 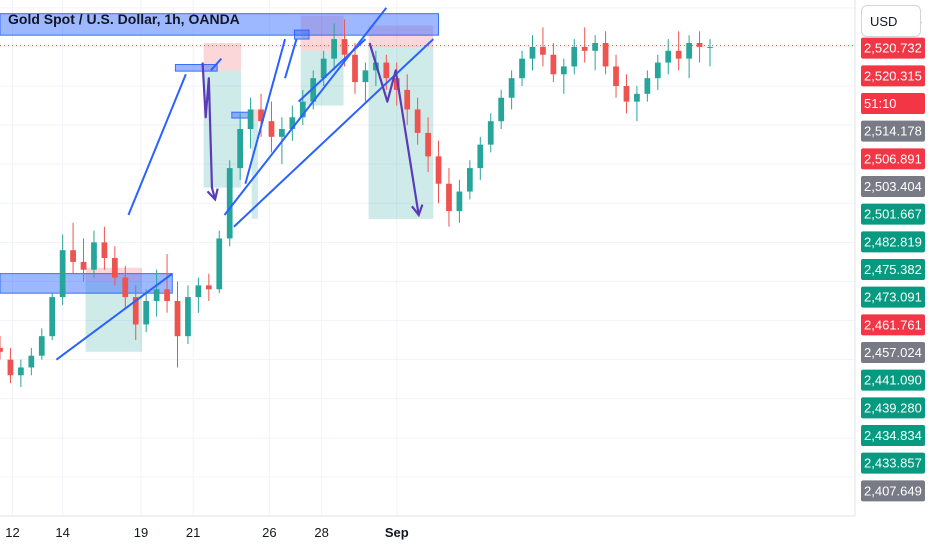 What do you see at coordinates (86, 283) in the screenshot?
I see `support-zone` at bounding box center [86, 283].